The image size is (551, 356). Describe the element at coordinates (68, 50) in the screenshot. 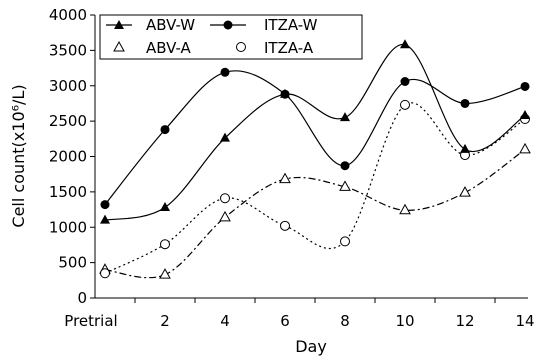

I see `y-tick-label-7: 3500` at that location.